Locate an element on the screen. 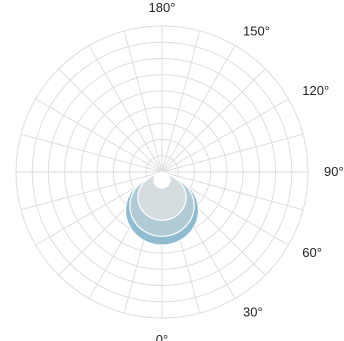 The width and height of the screenshot is (344, 341). series-layer is located at coordinates (162, 208).